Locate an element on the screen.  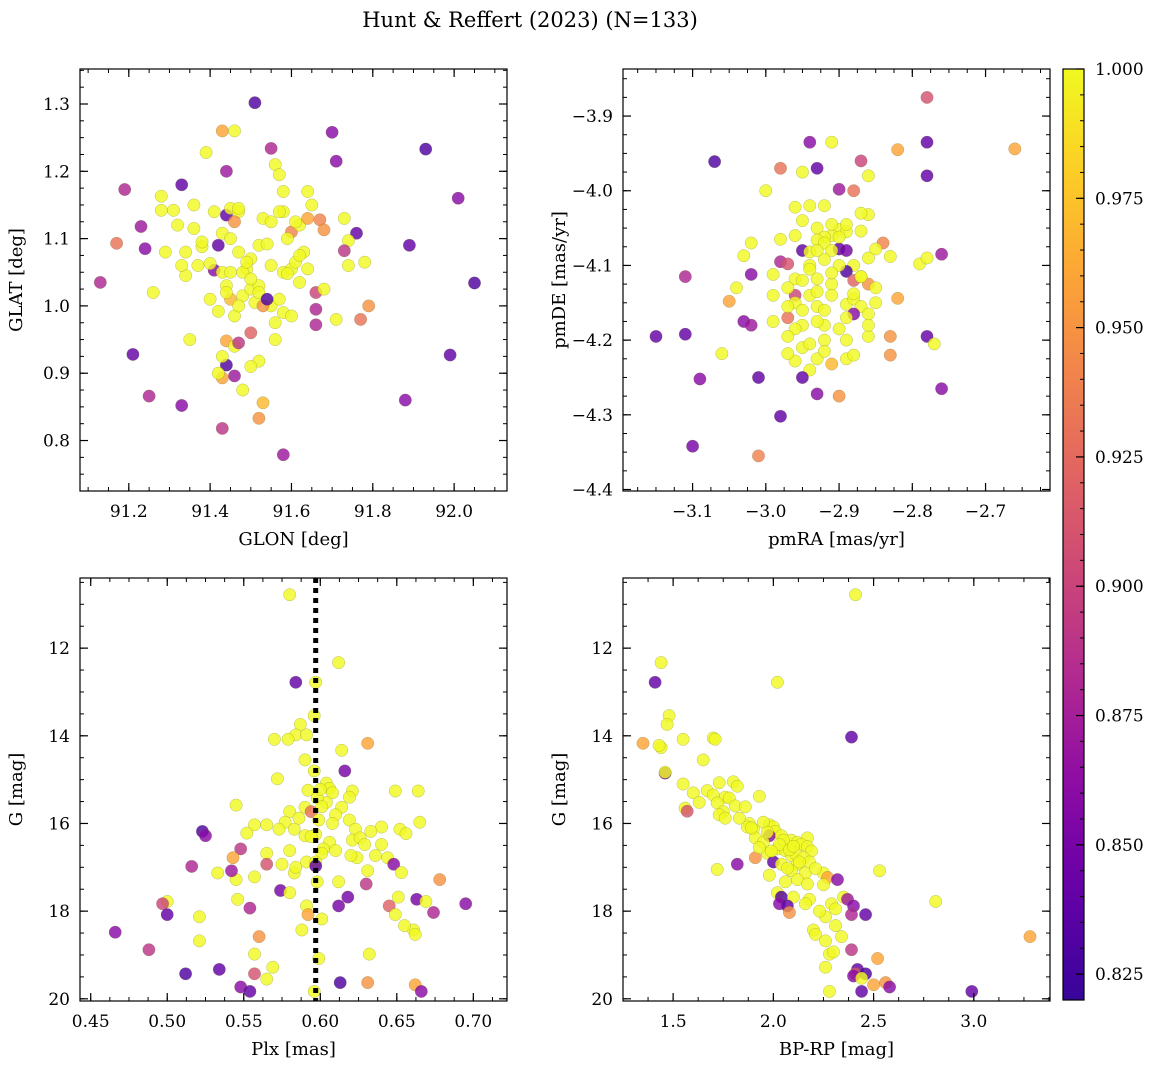
y-tick-label: 12 is located at coordinates (59, 649).